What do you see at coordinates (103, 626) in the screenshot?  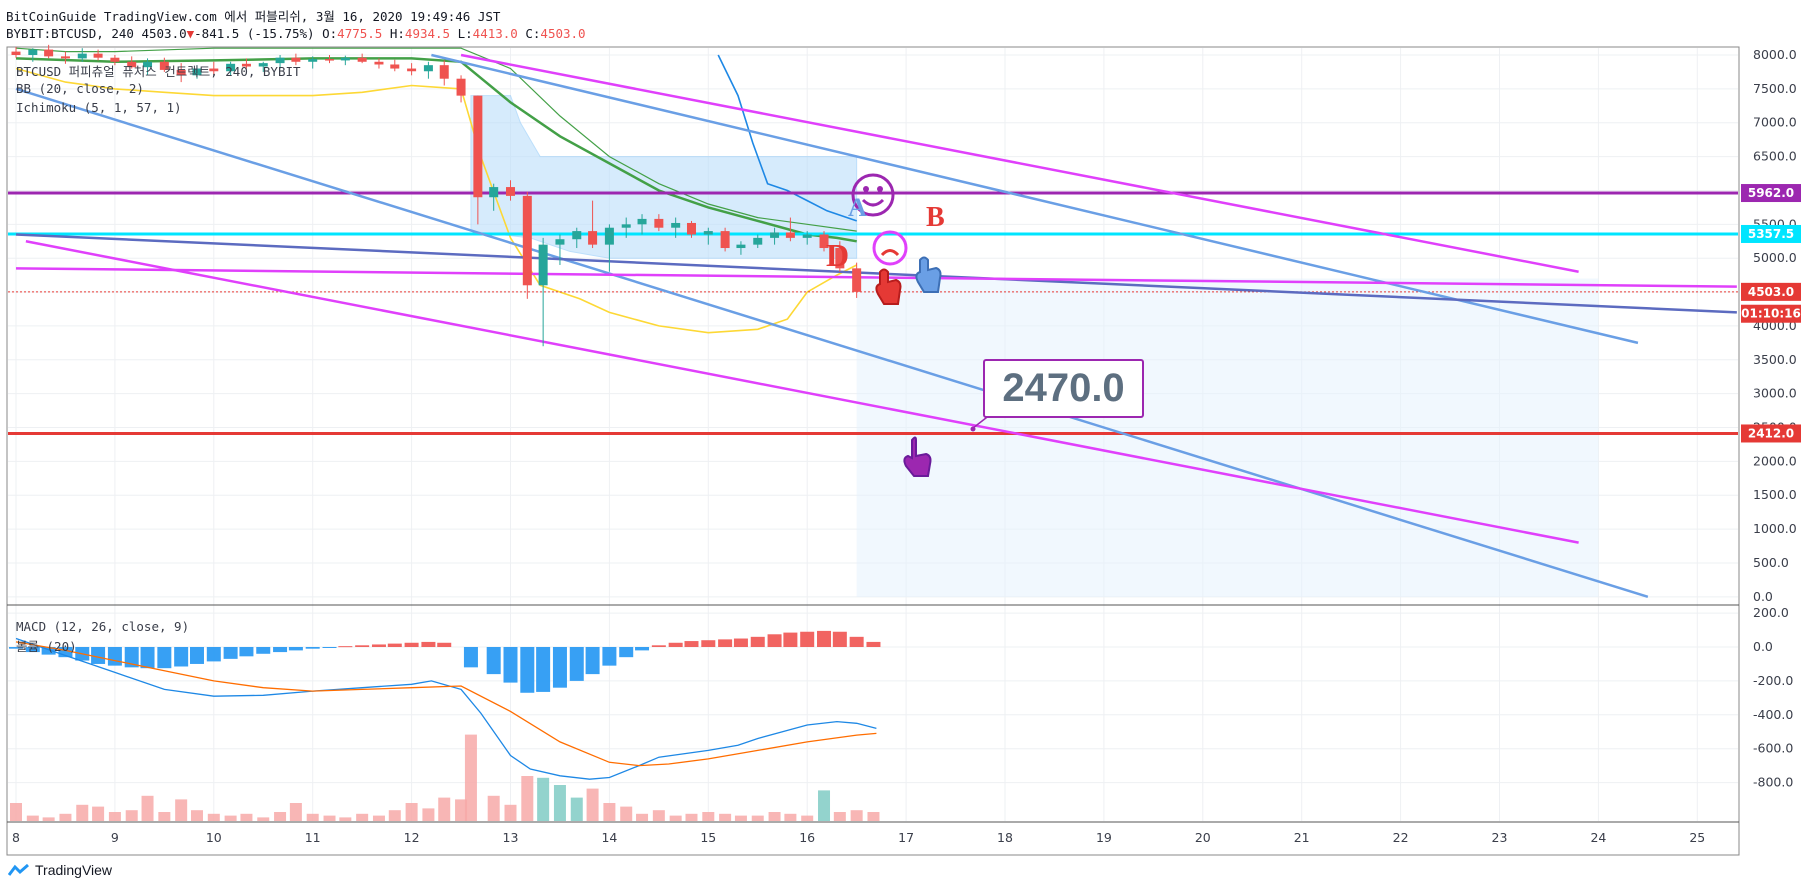 I see `legend-macd: MACD (12, 26, close, 9)` at bounding box center [103, 626].